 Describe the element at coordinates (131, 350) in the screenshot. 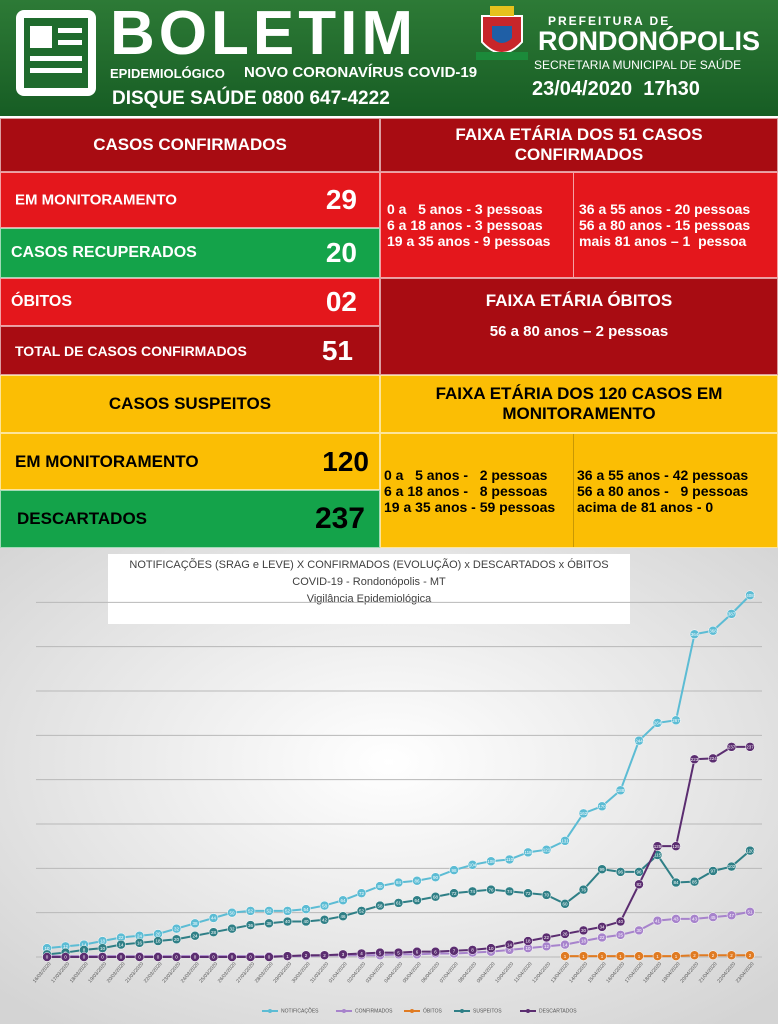

I see `stat-label: TOTAL DE CASOS CONFIRMADOS` at that location.